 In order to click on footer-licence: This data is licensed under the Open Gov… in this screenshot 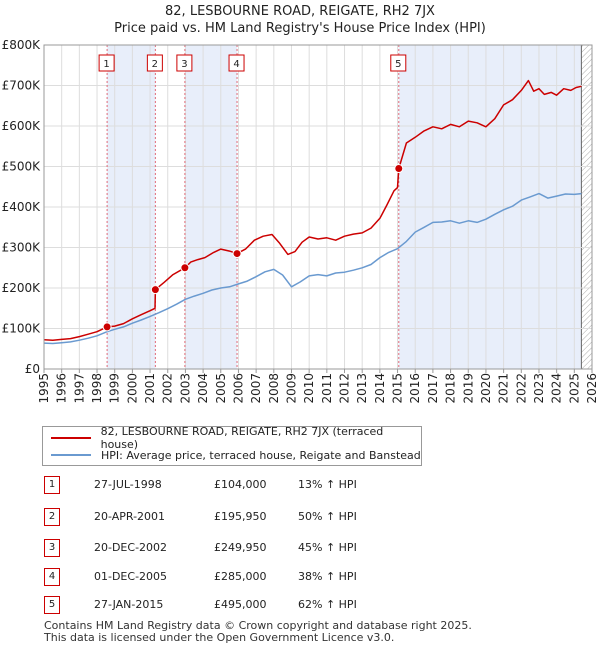, I will do `click(219, 637)`.